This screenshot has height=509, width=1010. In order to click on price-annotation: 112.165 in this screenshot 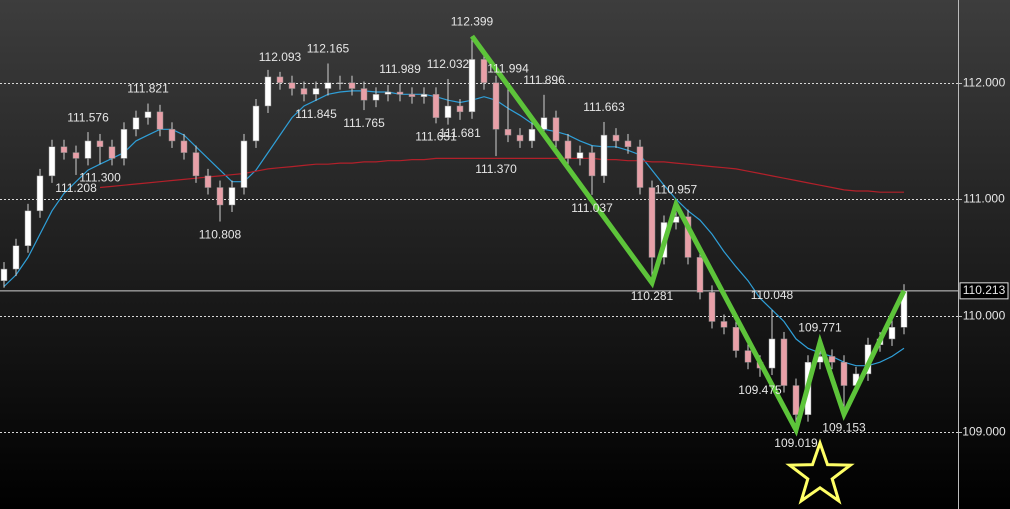, I will do `click(328, 49)`.